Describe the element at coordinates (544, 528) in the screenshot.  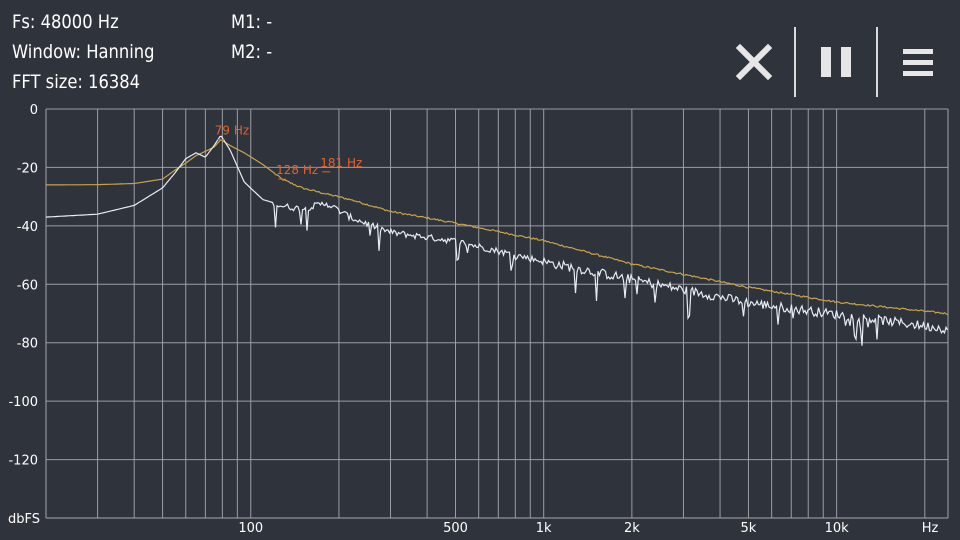
I see `x-tick-label: 1k` at that location.